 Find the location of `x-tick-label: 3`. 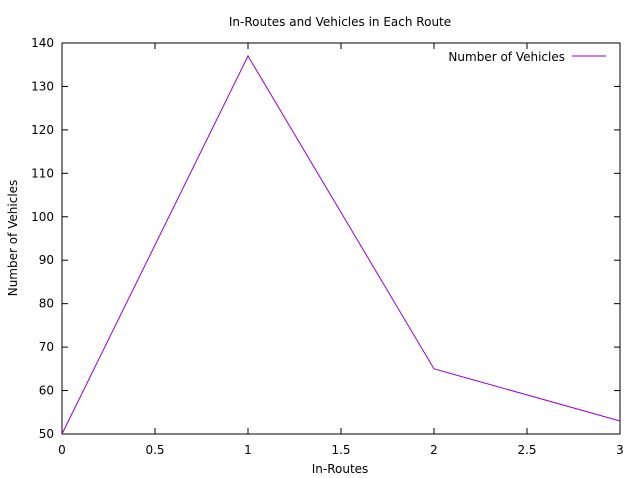

x-tick-label: 3 is located at coordinates (620, 450).